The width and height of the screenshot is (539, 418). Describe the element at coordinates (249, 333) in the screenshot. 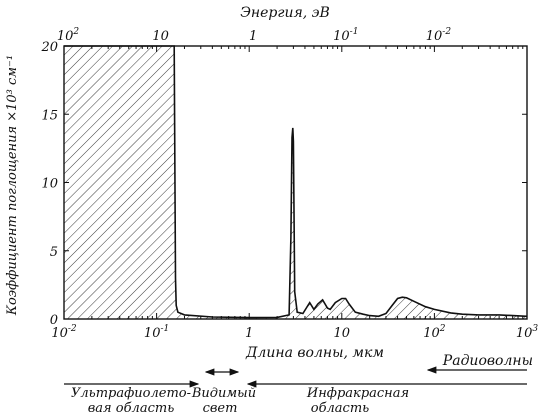

I see `x-tick-label: 1` at that location.